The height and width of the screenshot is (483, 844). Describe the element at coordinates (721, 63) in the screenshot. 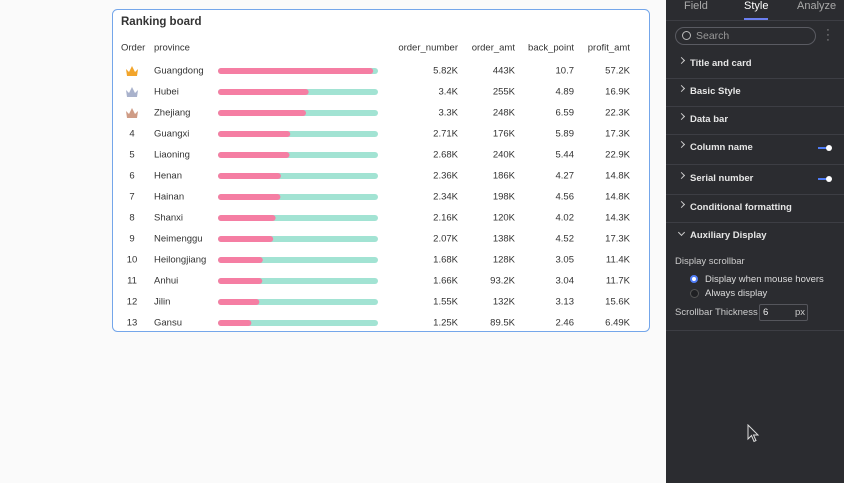

I see `section-title: Title and card` at that location.